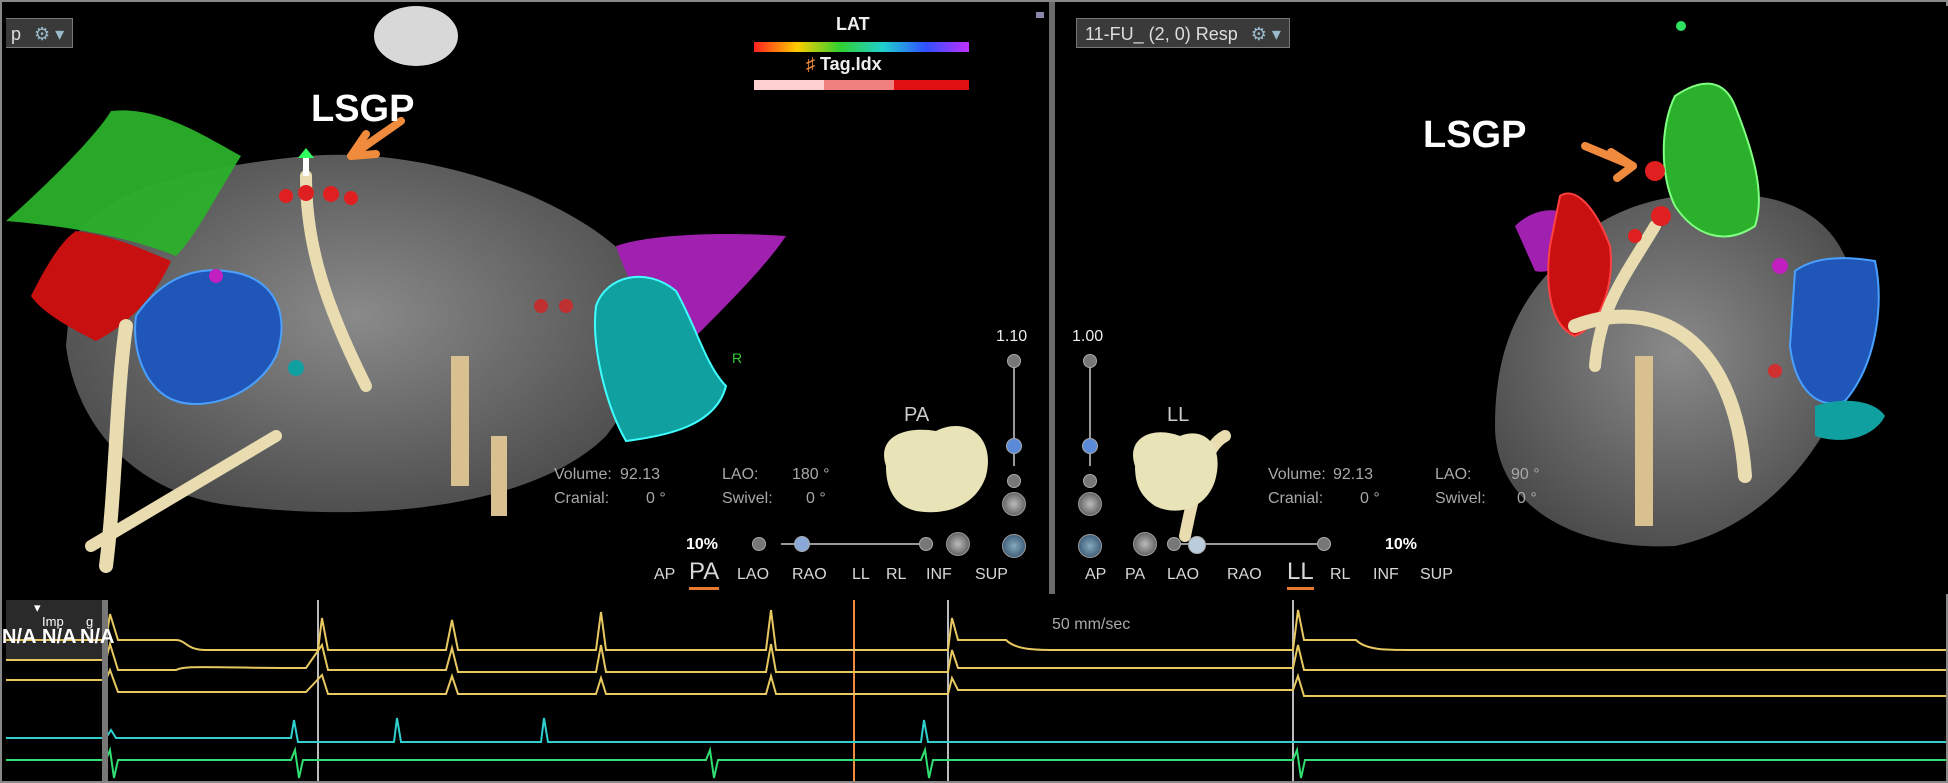 This screenshot has width=1948, height=783. What do you see at coordinates (704, 574) in the screenshot?
I see `view-pa-selected: PA` at bounding box center [704, 574].